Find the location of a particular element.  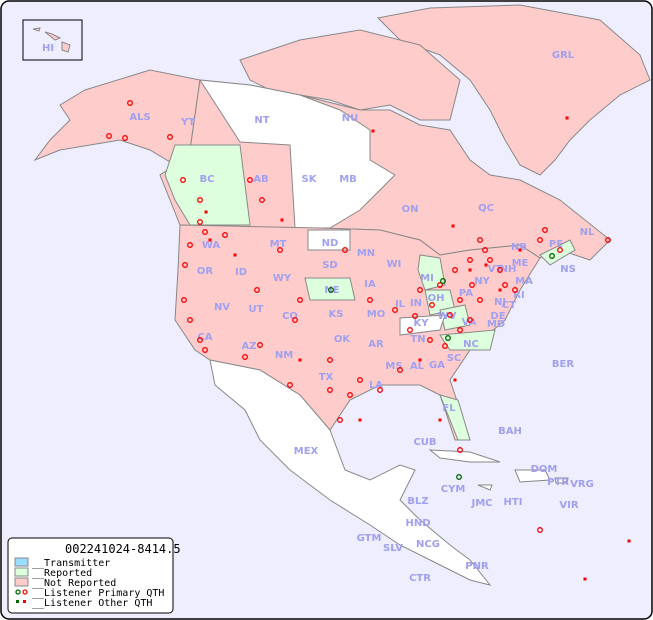

region-label-mo: MO is located at coordinates (376, 314).